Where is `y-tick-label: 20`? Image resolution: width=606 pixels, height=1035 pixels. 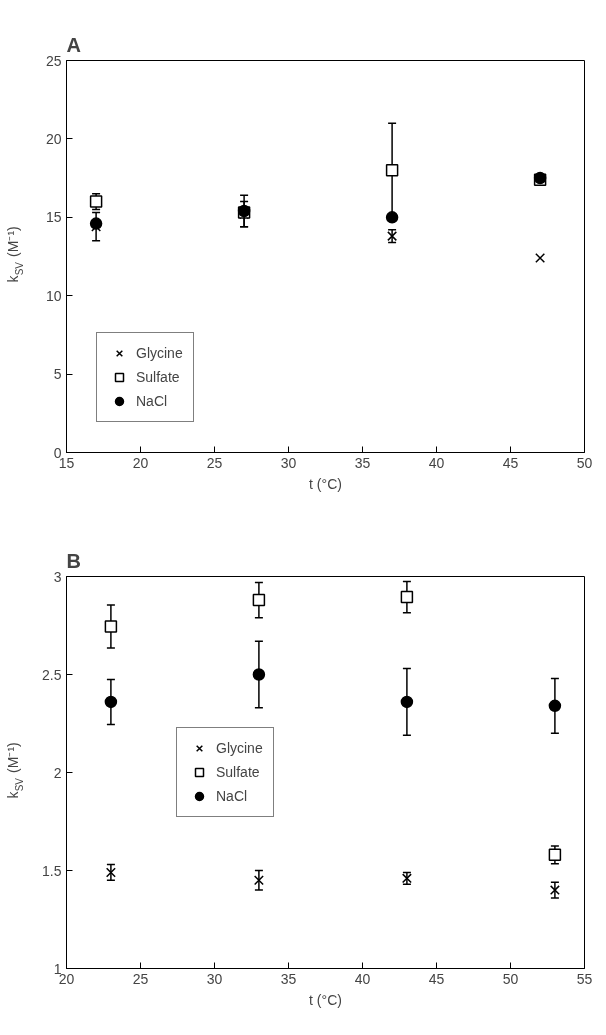 y-tick-label: 20 is located at coordinates (53, 138).